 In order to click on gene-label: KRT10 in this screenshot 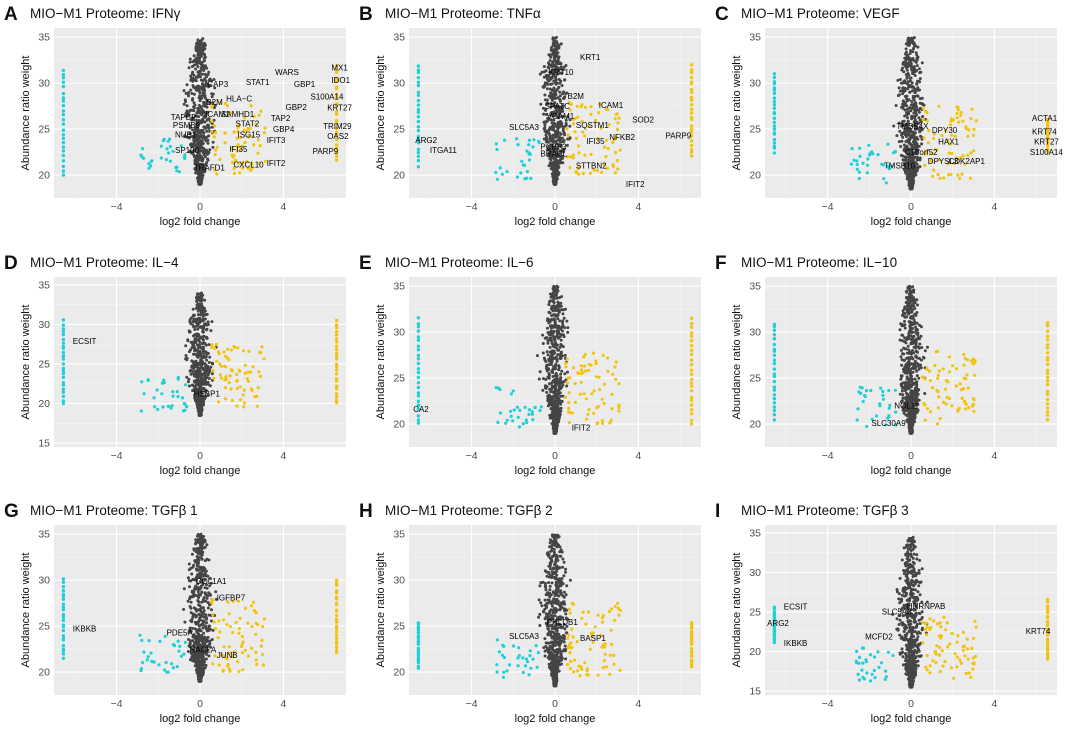, I will do `click(561, 72)`.